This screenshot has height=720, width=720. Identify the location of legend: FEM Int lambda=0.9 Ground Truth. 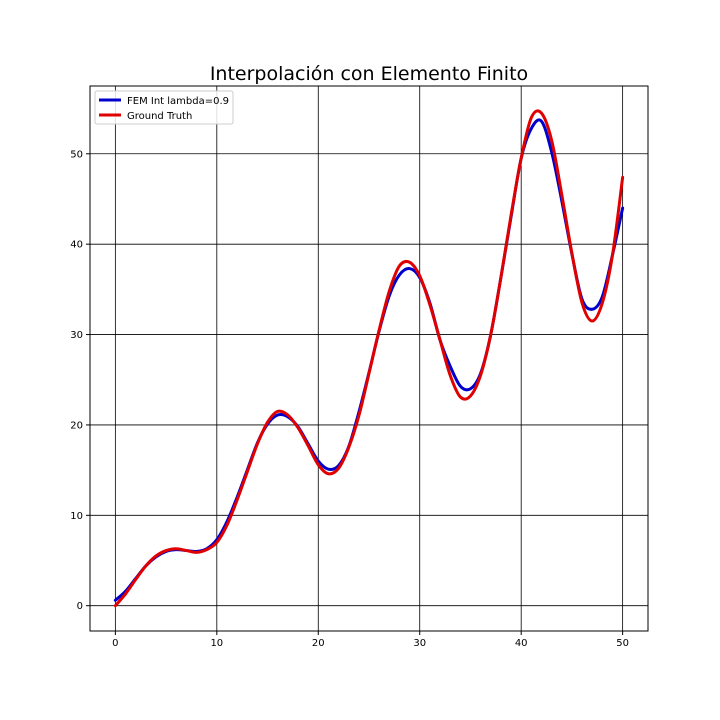
(164, 107).